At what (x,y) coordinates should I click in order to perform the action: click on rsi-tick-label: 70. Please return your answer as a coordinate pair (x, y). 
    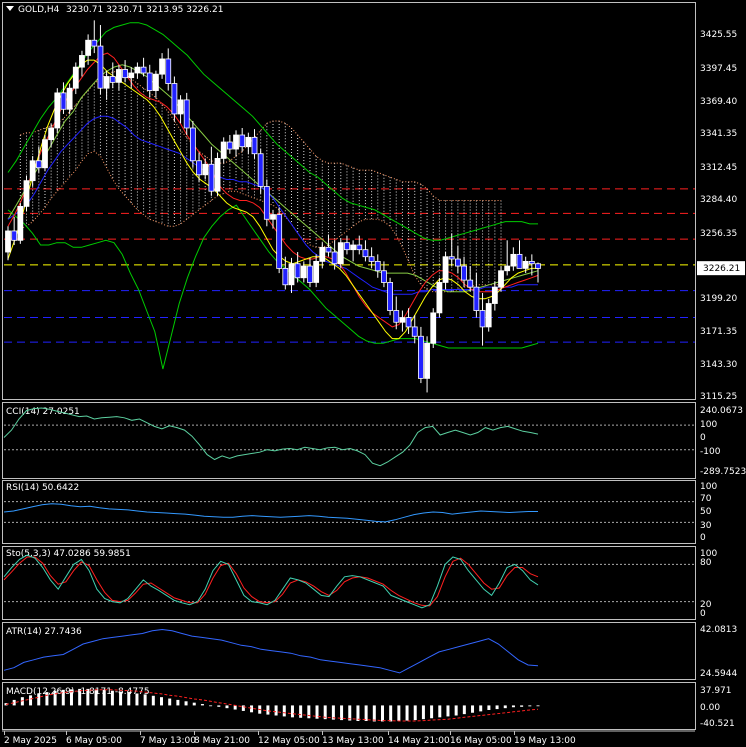
    Looking at the image, I should click on (706, 499).